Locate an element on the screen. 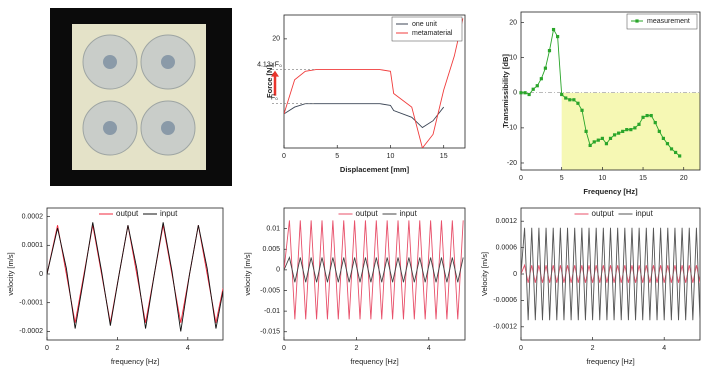 This screenshot has width=718, height=383. y-tick-label: 0.0002 is located at coordinates (33, 216).